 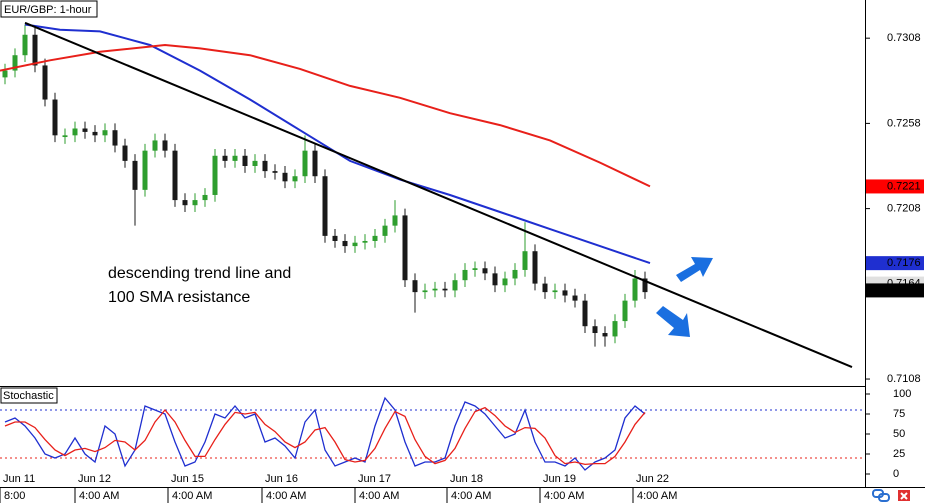 What do you see at coordinates (902, 394) in the screenshot?
I see `y-tick-label: 100` at bounding box center [902, 394].